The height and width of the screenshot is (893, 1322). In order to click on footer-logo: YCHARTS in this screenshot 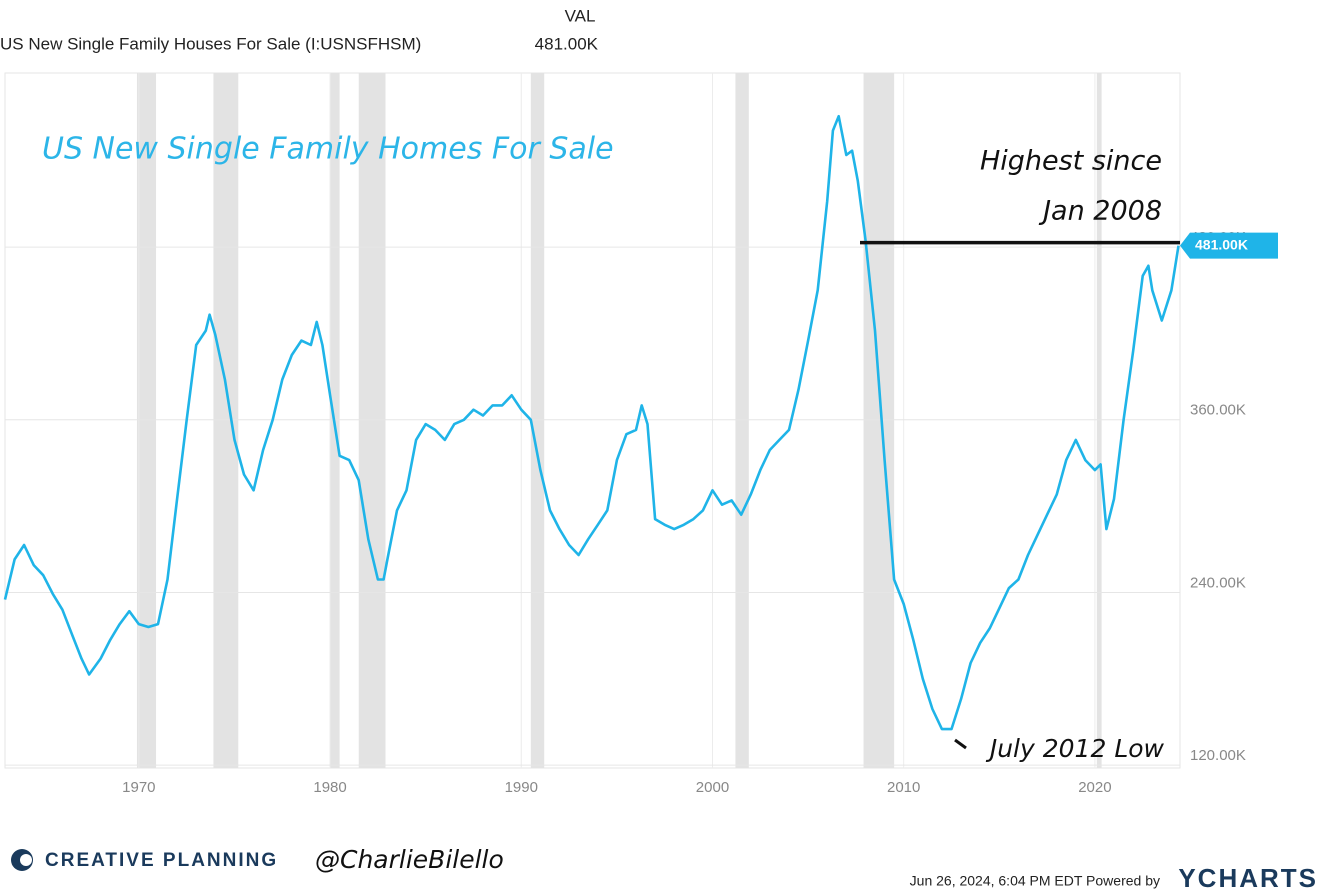, I will do `click(1248, 878)`.